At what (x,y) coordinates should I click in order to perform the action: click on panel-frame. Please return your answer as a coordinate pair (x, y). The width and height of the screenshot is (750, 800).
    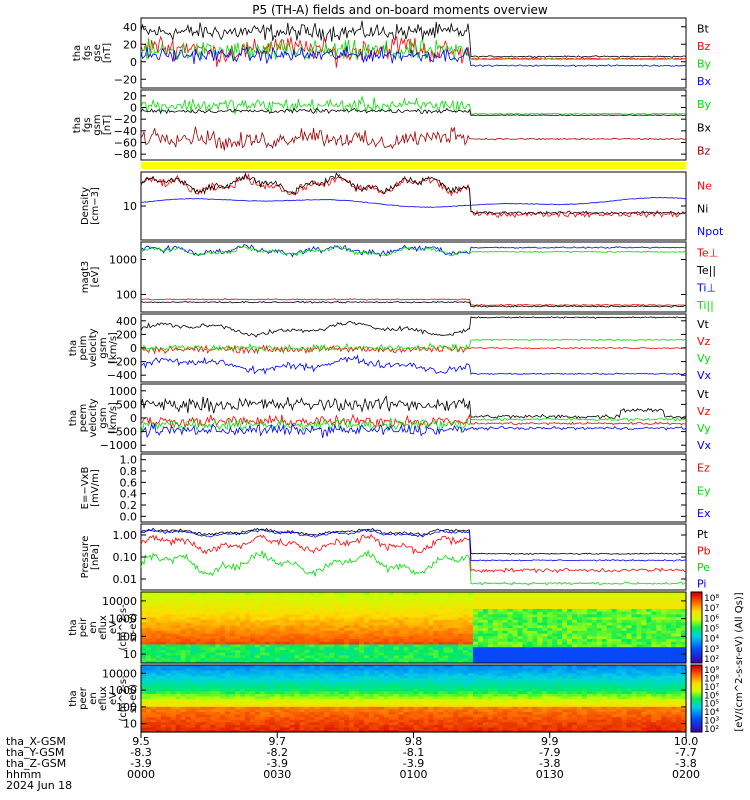
    Looking at the image, I should click on (413, 488).